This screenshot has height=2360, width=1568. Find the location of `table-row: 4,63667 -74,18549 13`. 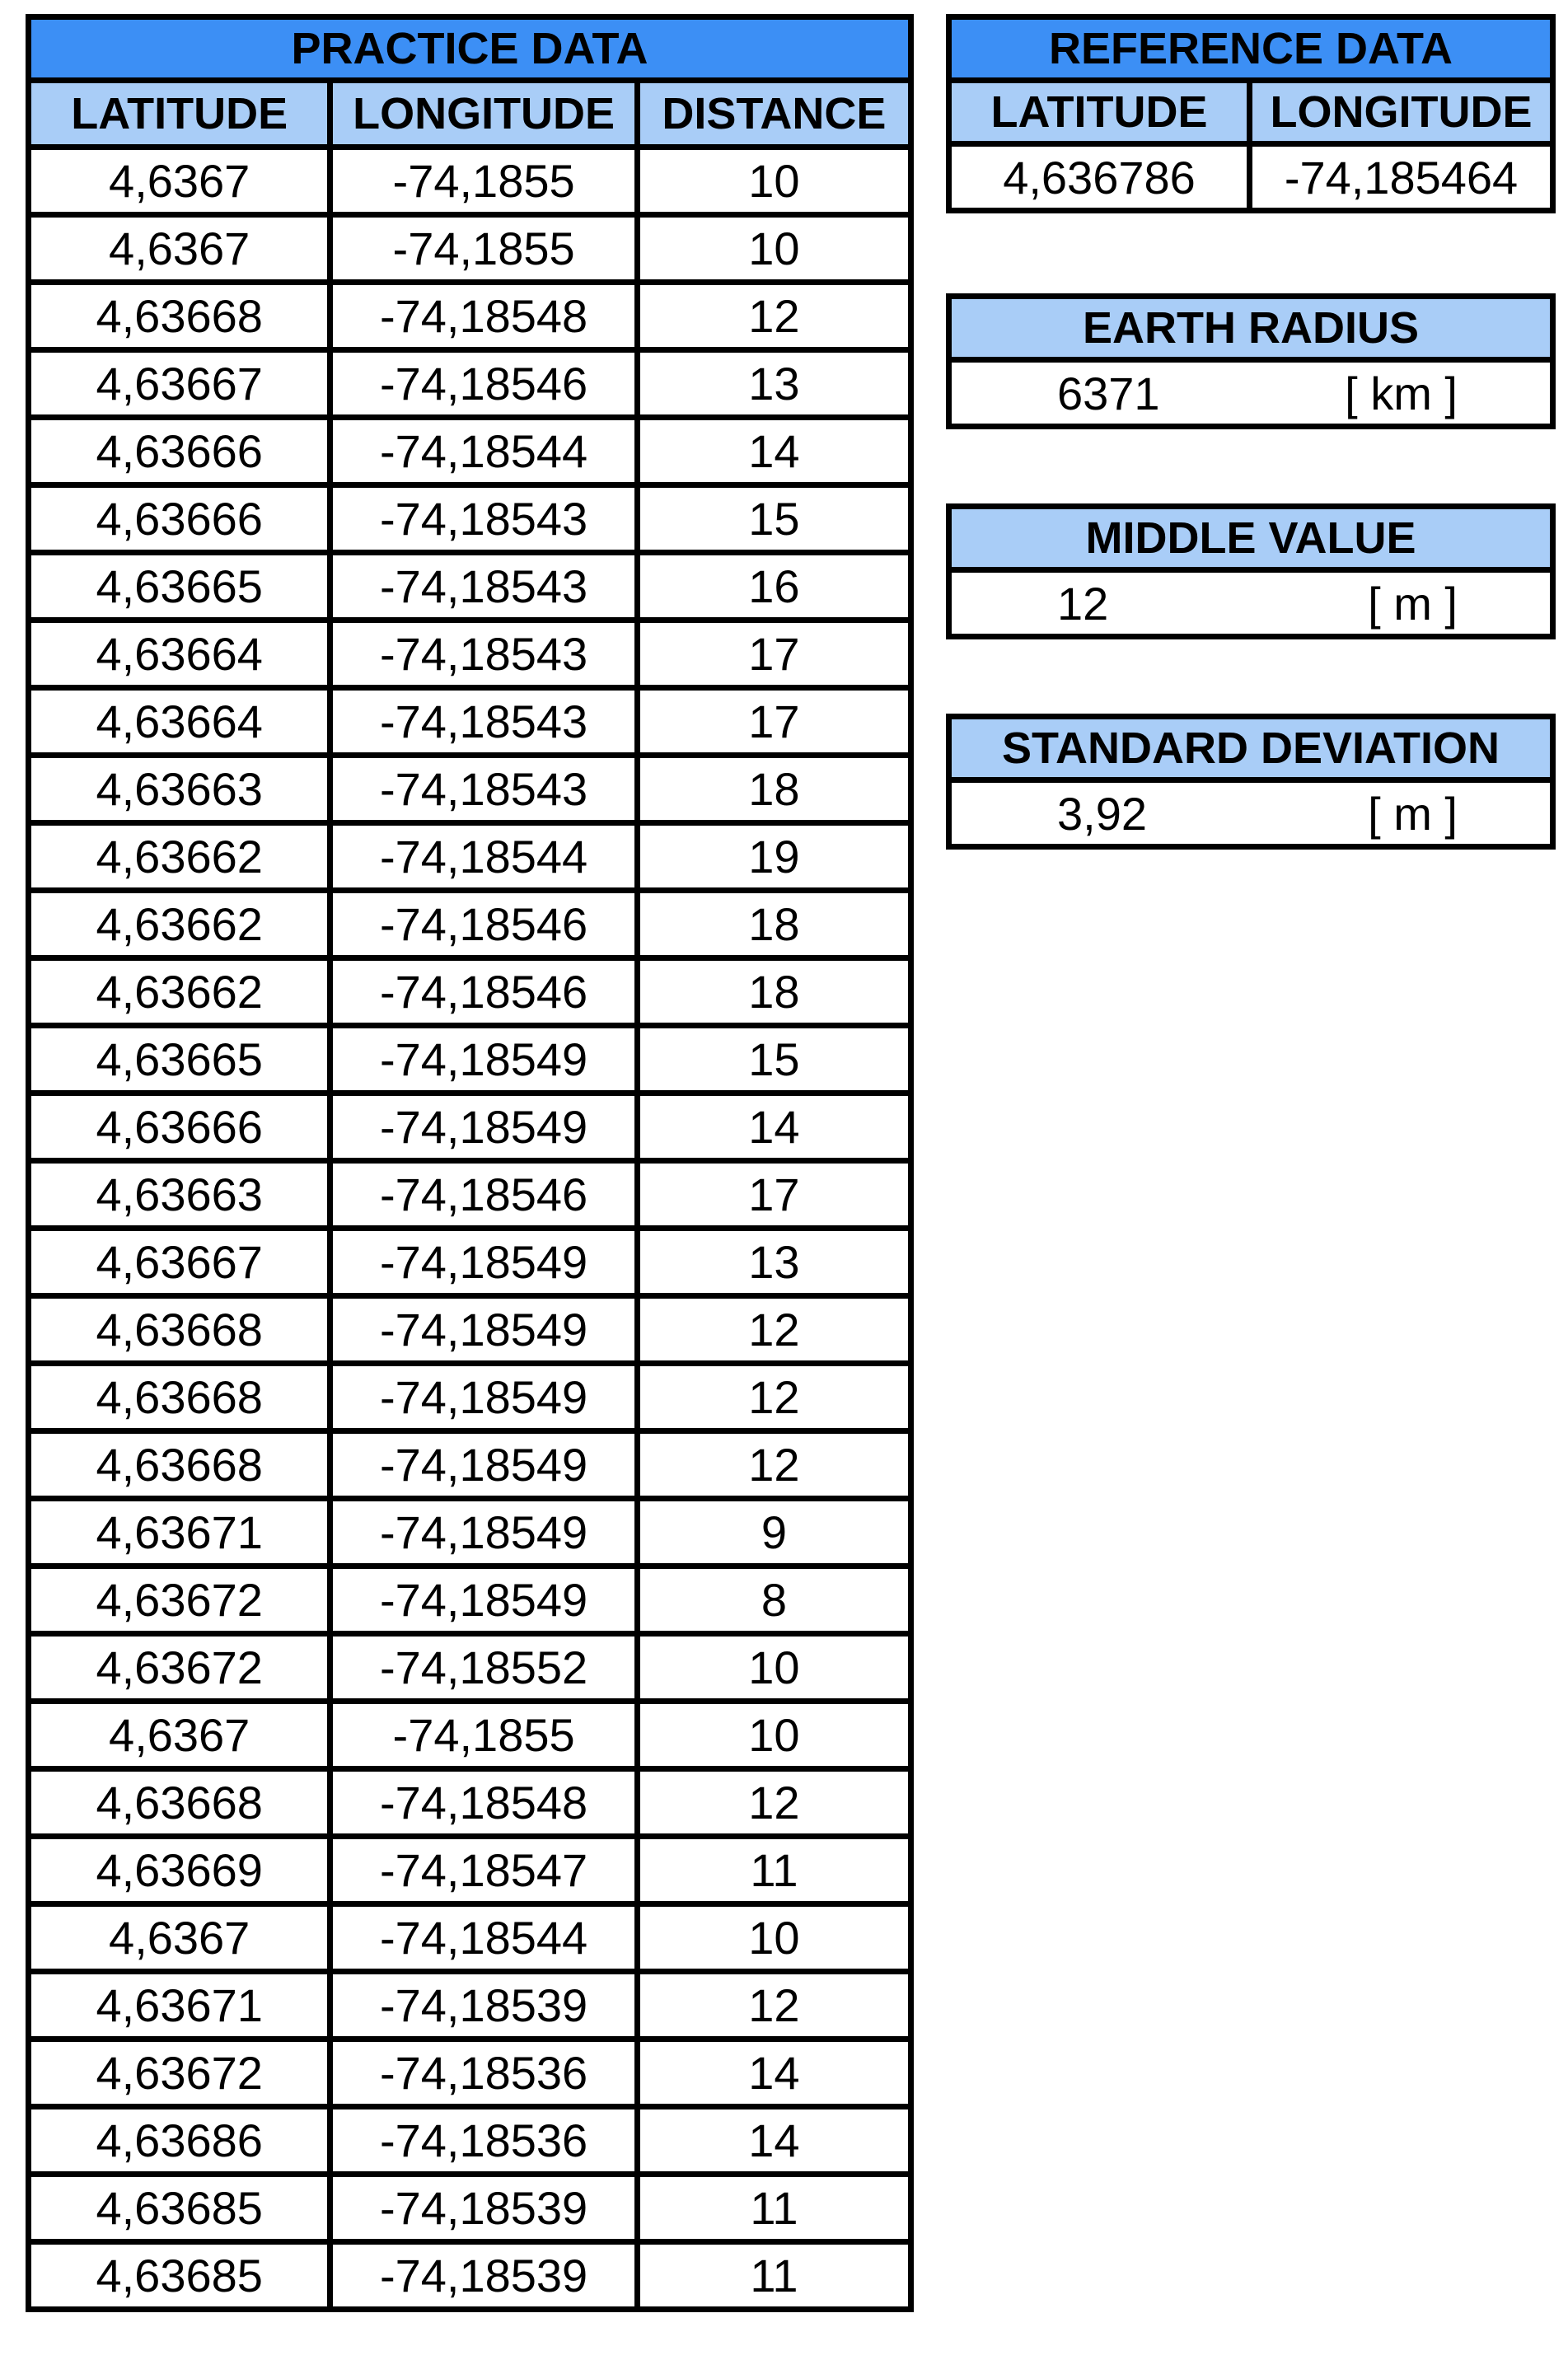

table-row: 4,63667 -74,18549 13 is located at coordinates (470, 1262).